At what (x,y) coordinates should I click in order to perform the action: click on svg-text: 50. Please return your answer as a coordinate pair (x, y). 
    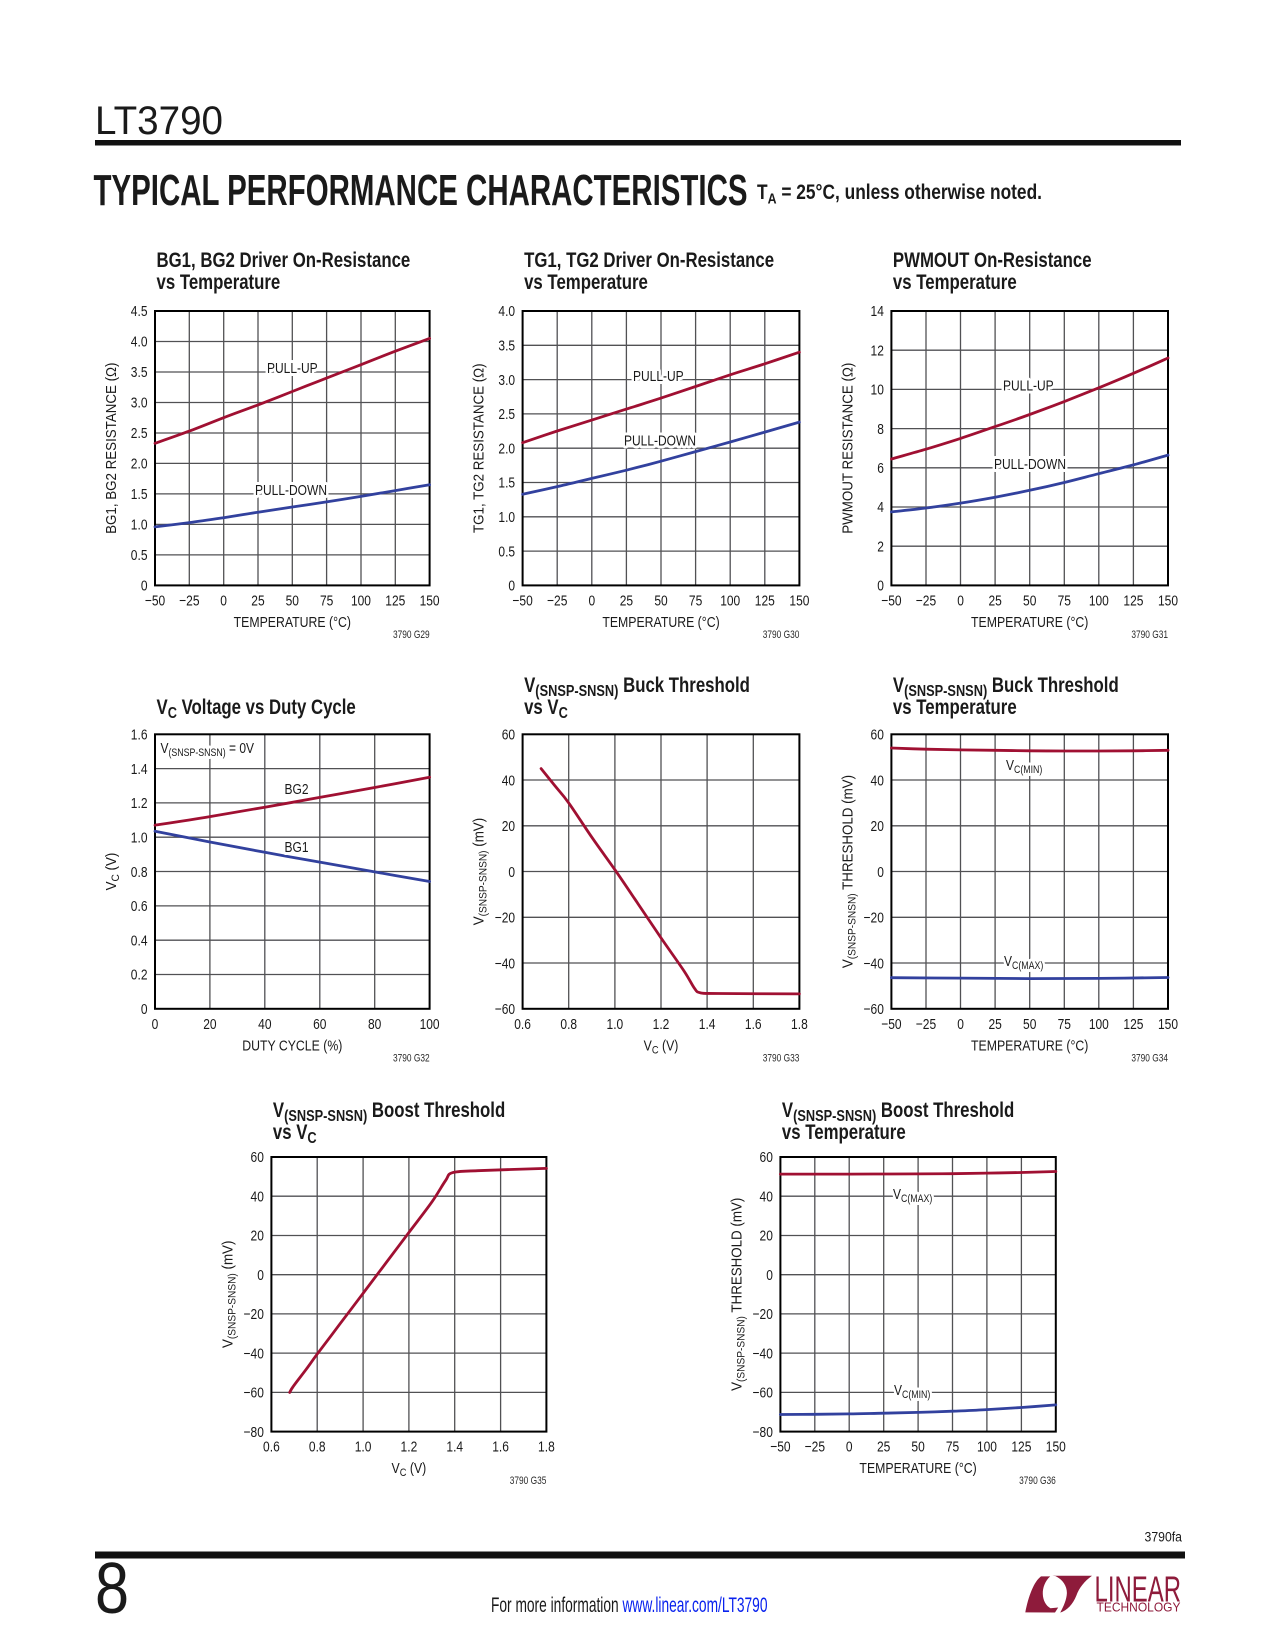
    Looking at the image, I should click on (1030, 1024).